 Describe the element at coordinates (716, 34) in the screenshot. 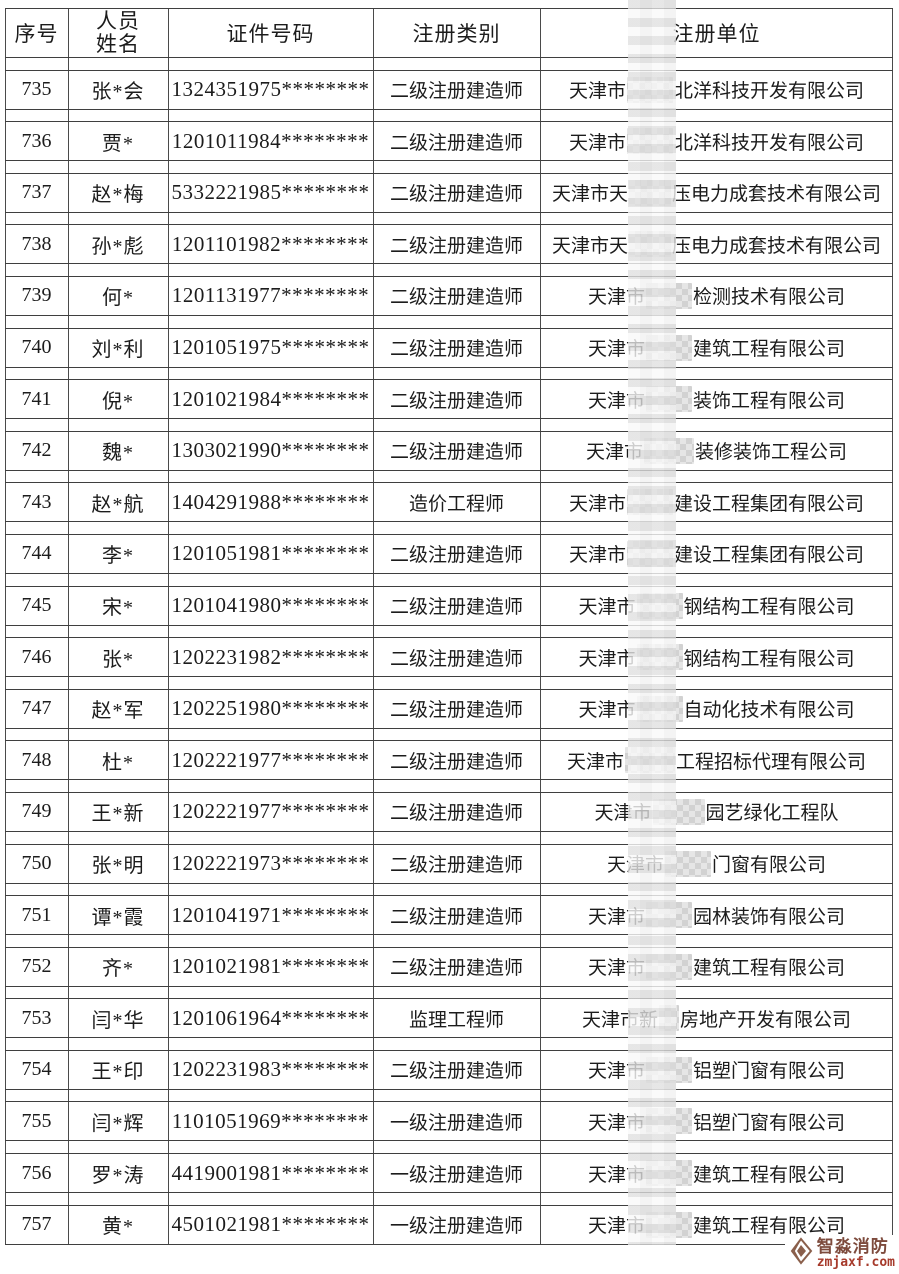

I see `column-header-unit: 注册单位` at that location.